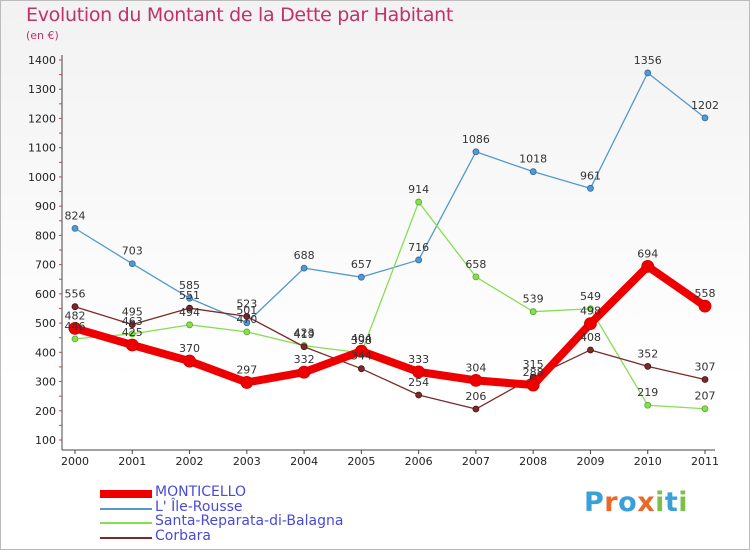 The height and width of the screenshot is (550, 750). What do you see at coordinates (45, 382) in the screenshot?
I see `y-tick-label: 300` at bounding box center [45, 382].